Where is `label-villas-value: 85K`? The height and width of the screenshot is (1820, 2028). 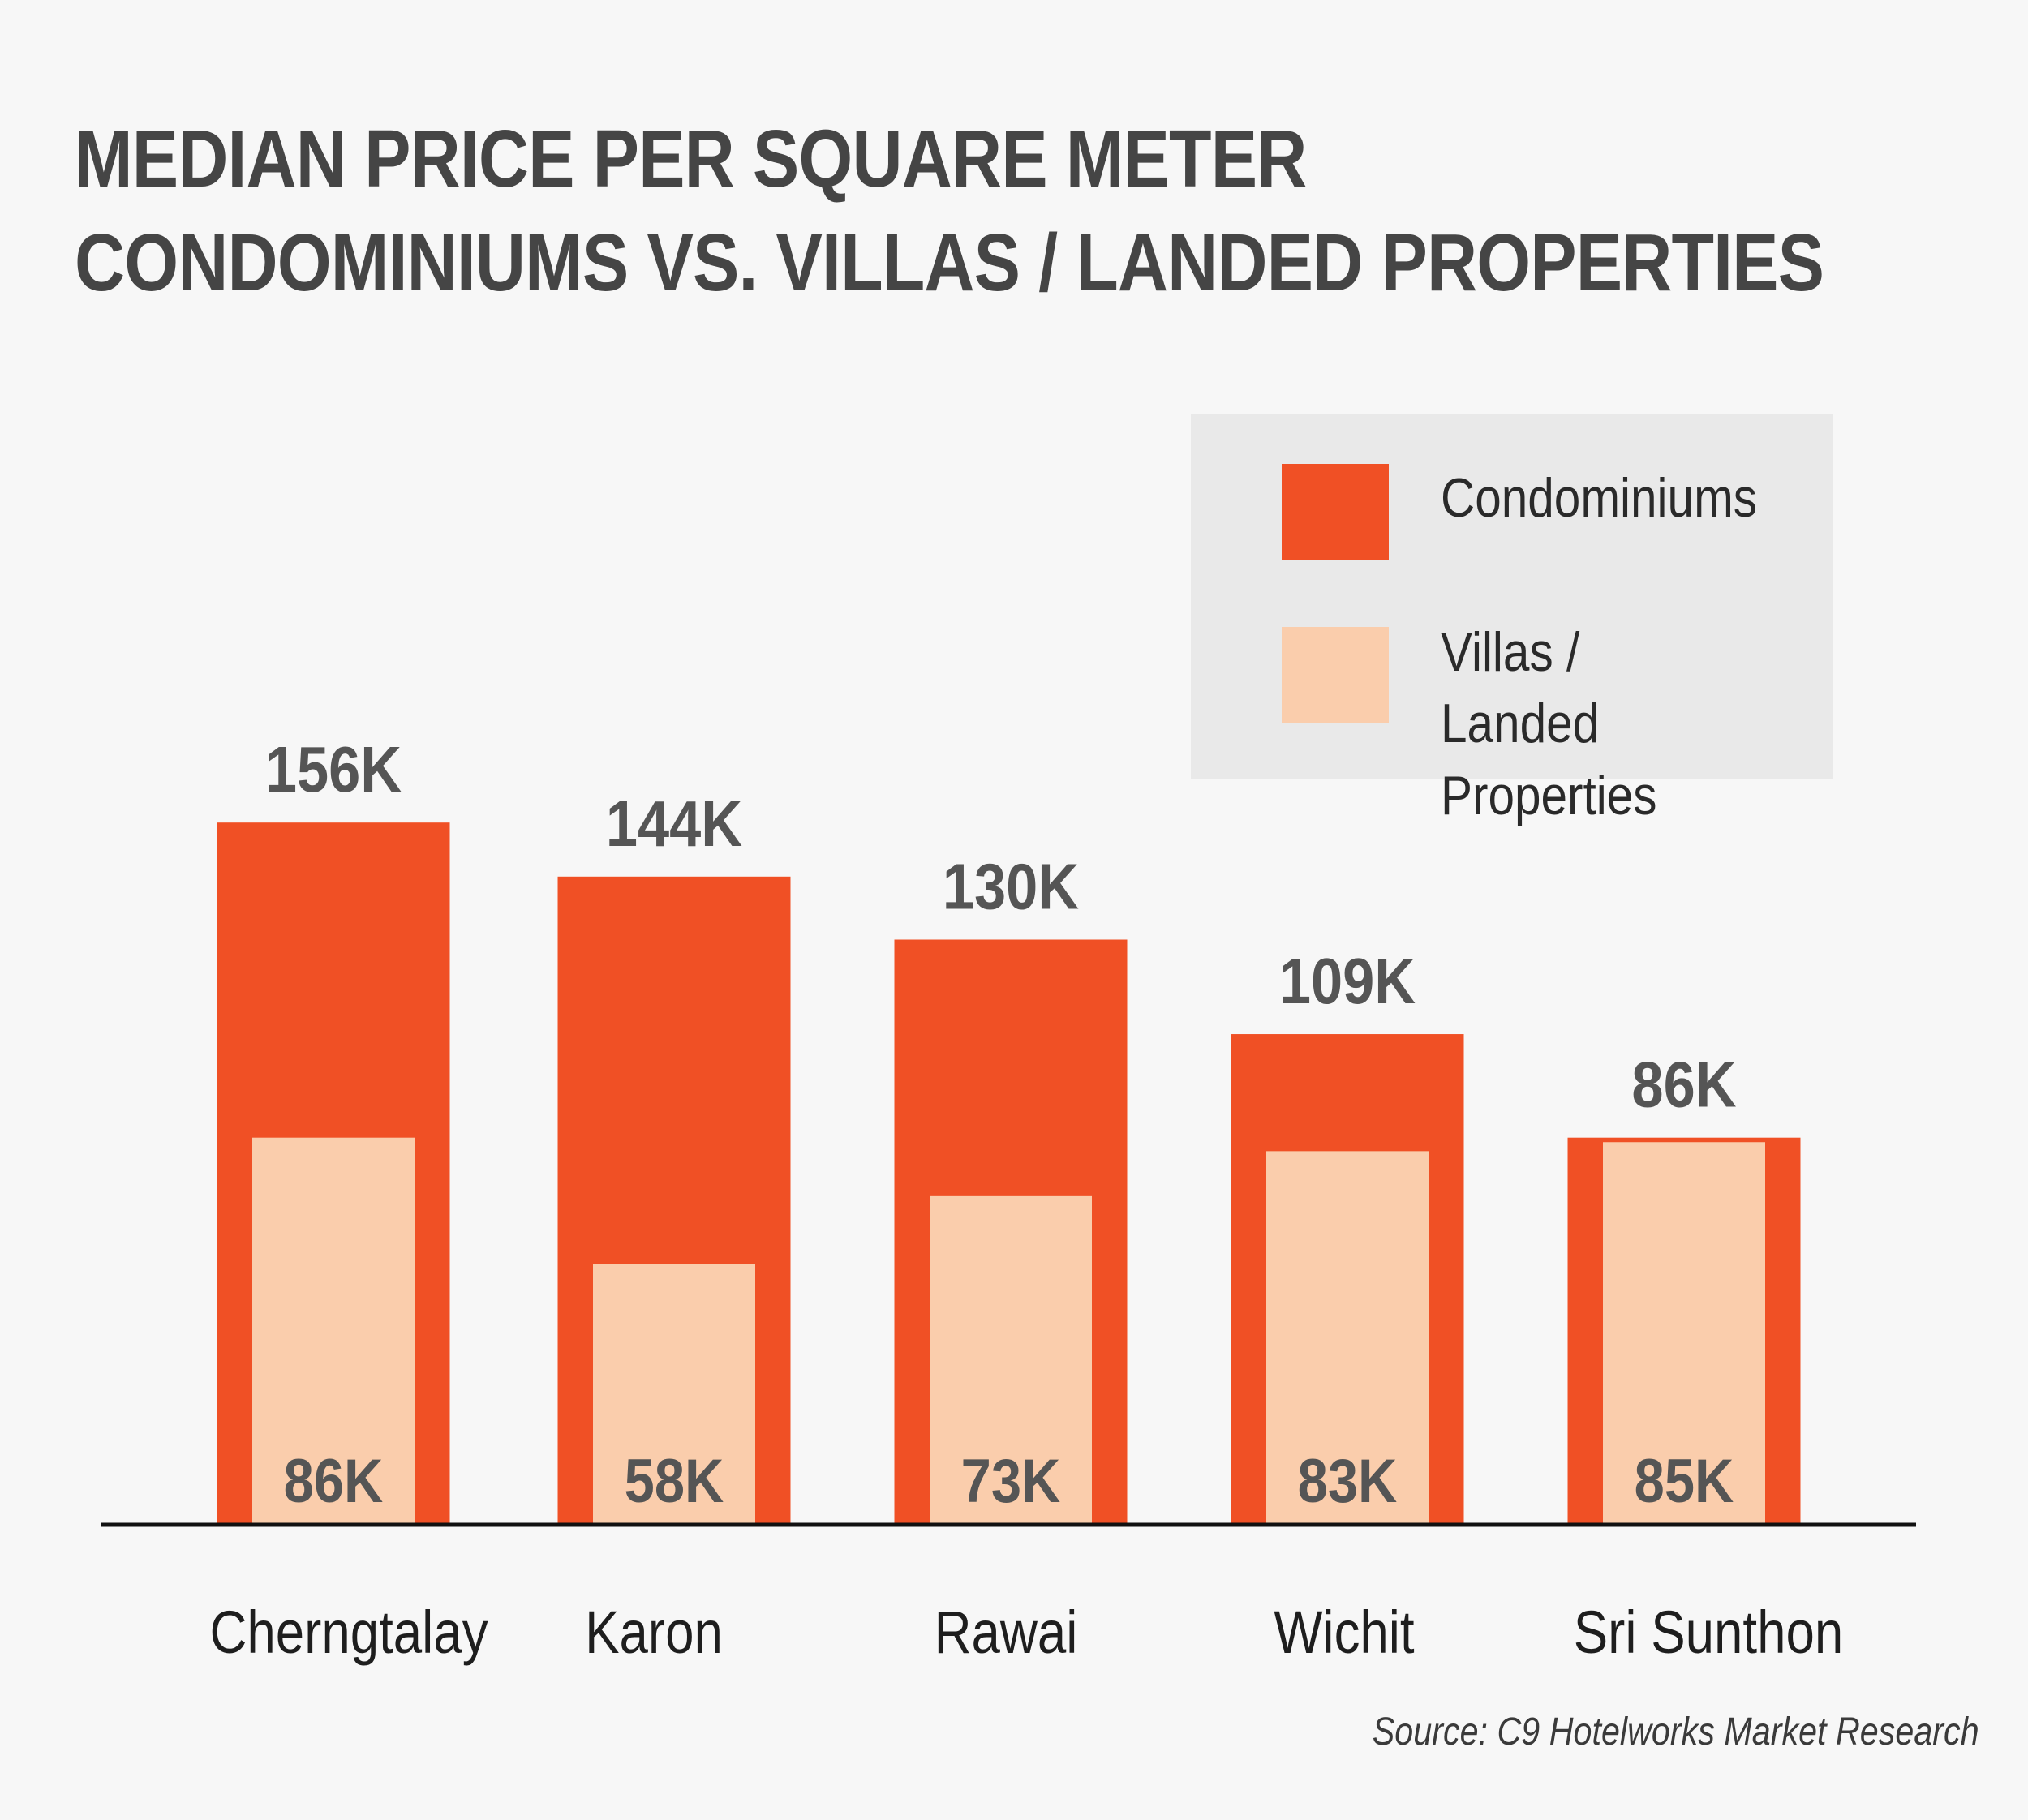
label-villas-value: 85K is located at coordinates (1684, 1481).